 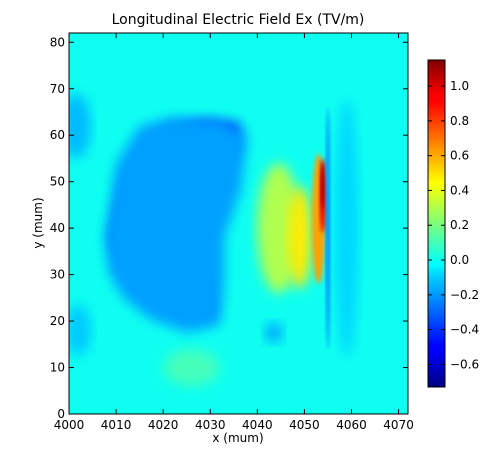 I want to click on x-tick-label: 4000, so click(x=69, y=425).